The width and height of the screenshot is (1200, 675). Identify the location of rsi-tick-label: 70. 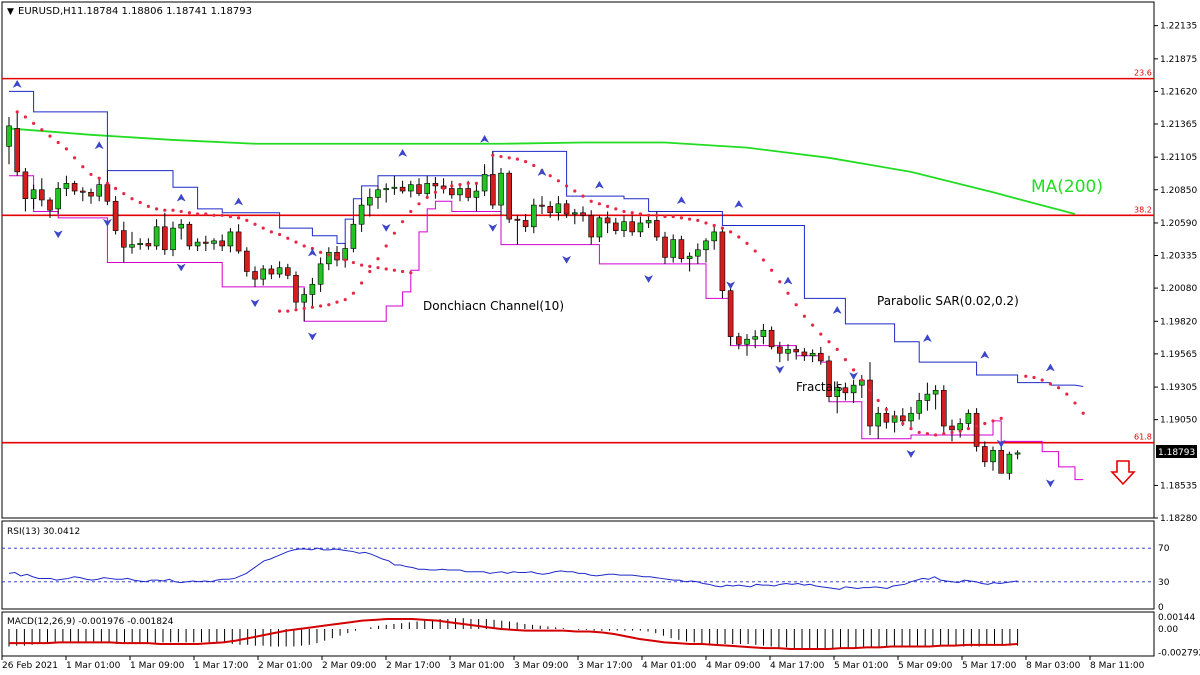
(1164, 549).